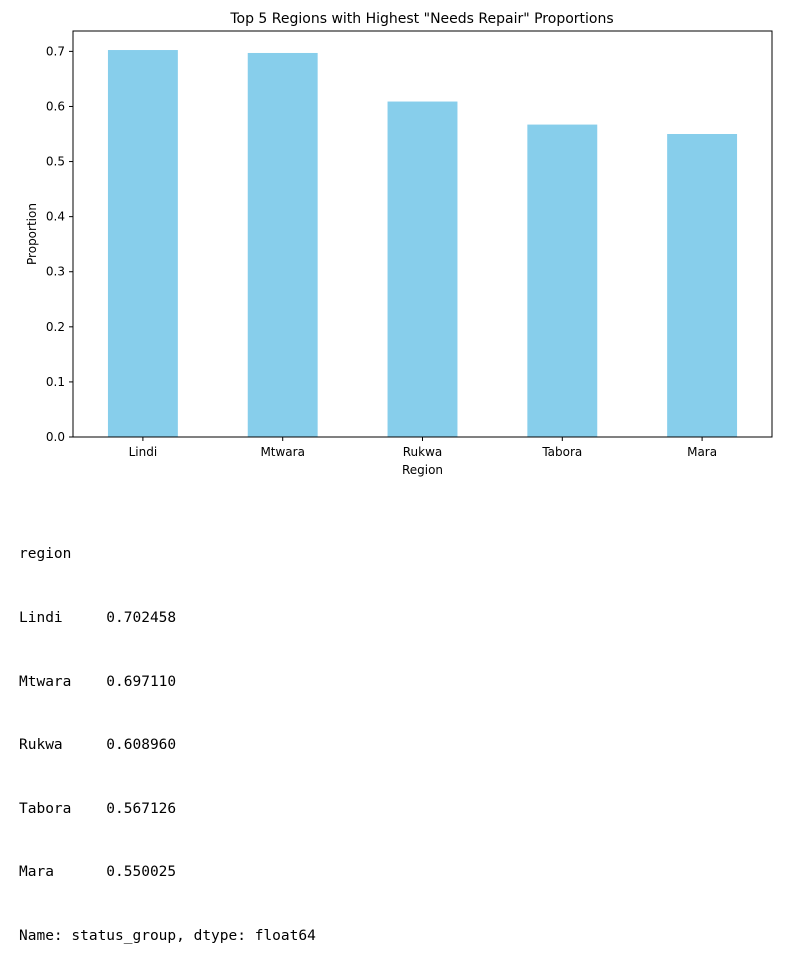  What do you see at coordinates (98, 872) in the screenshot?
I see `output-row: Mara 0.550025` at bounding box center [98, 872].